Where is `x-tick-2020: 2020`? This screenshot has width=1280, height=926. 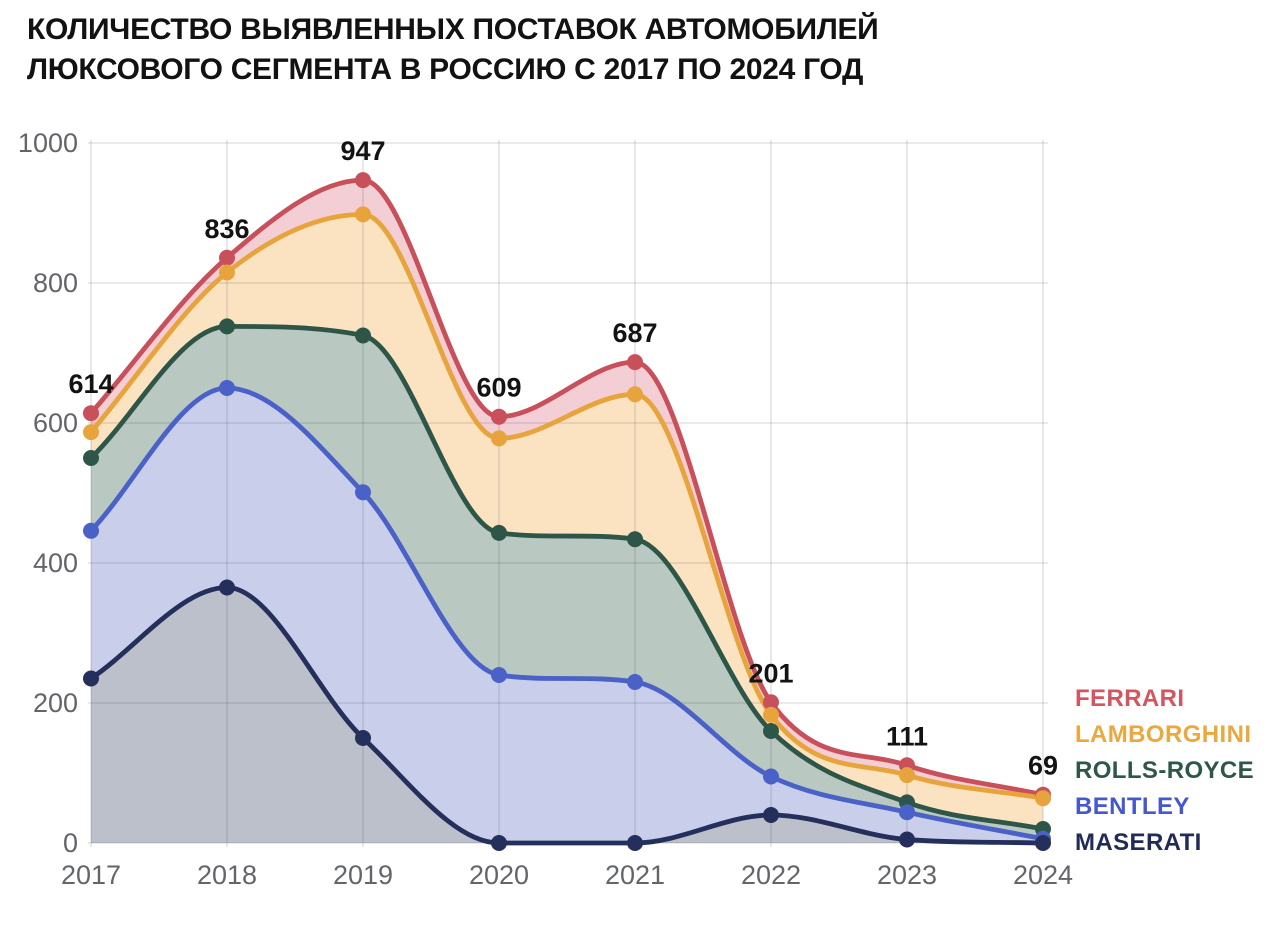 x-tick-2020: 2020 is located at coordinates (499, 875).